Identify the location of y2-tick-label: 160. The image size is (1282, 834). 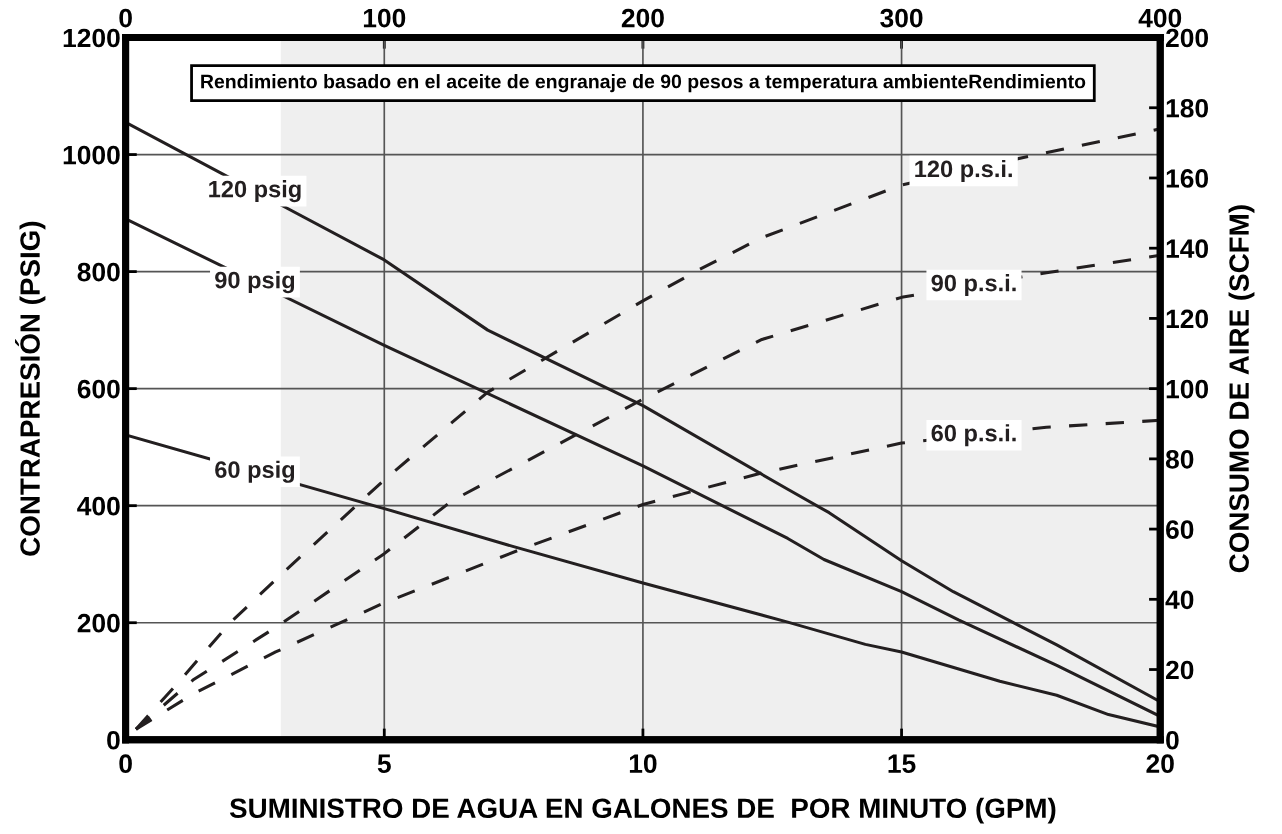
(1187, 178).